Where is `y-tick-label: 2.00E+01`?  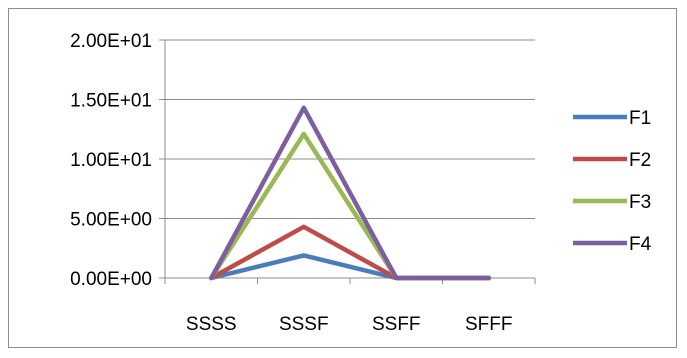
y-tick-label: 2.00E+01 is located at coordinates (111, 41).